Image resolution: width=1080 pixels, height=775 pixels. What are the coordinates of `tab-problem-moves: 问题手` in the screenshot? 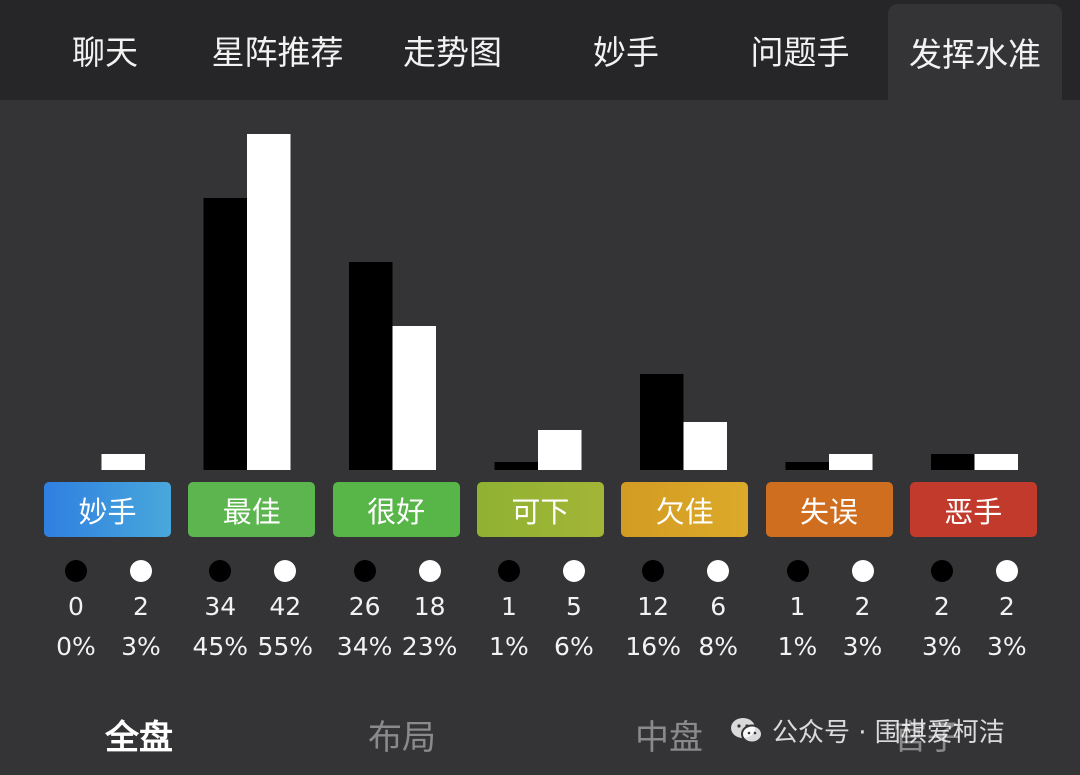 It's located at (800, 52).